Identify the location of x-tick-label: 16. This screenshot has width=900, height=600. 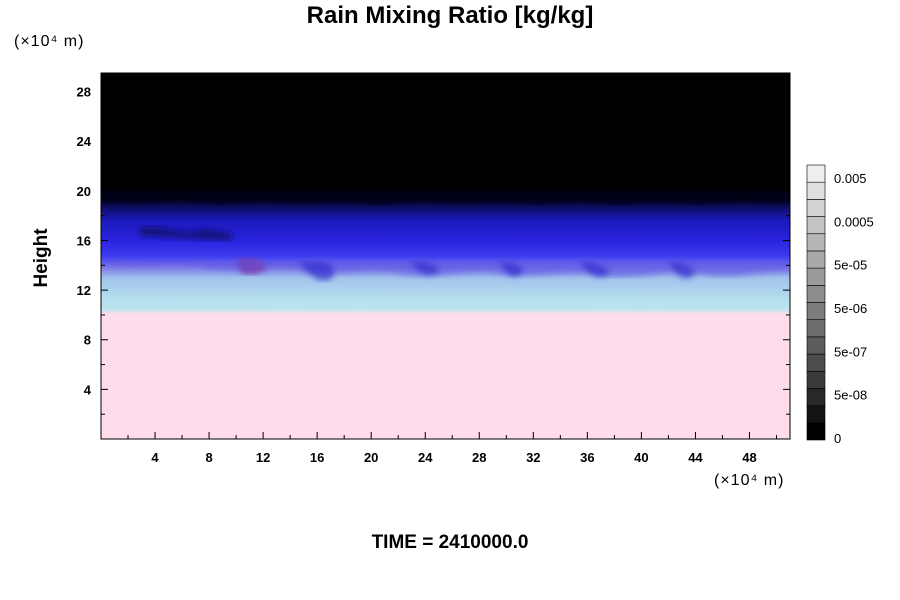
(317, 457).